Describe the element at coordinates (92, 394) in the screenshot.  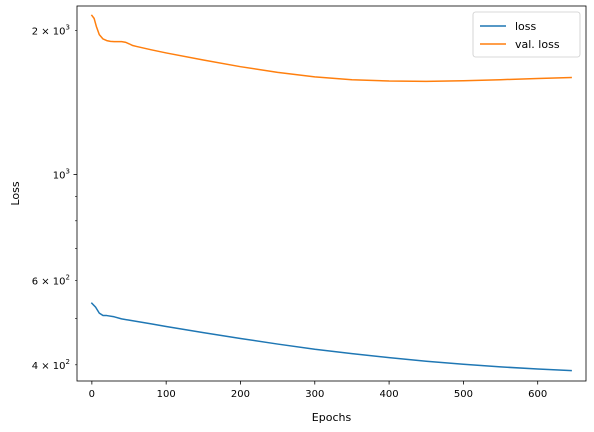
I see `x-tick-label: 0` at that location.